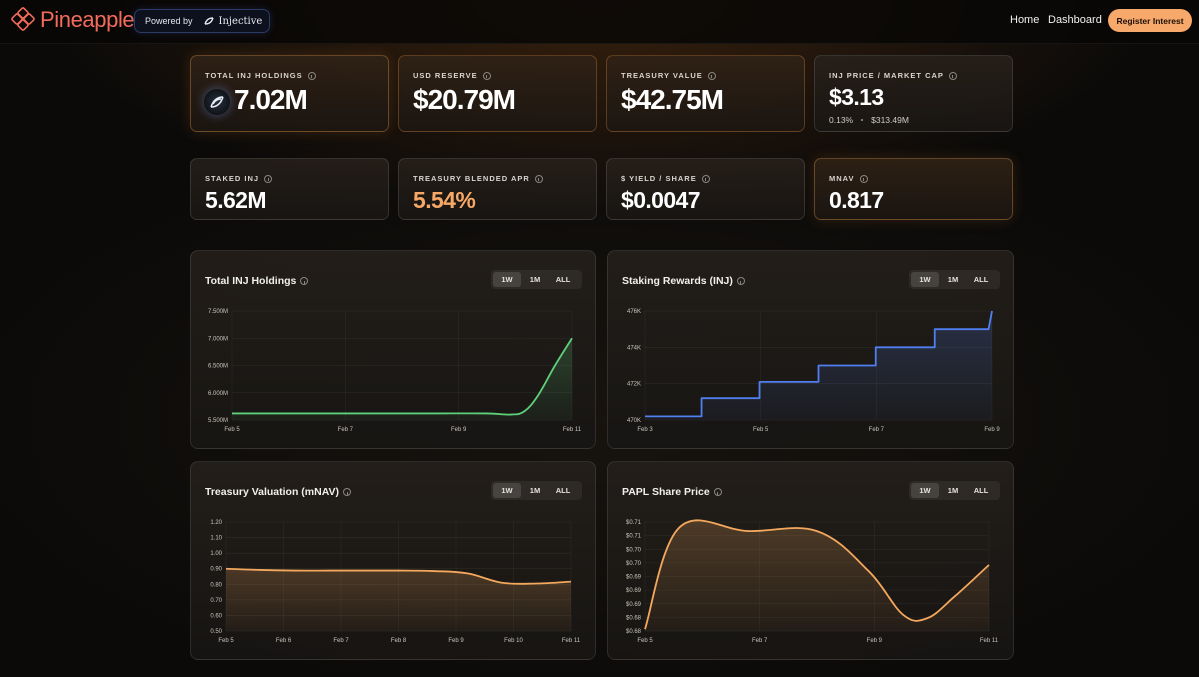 This screenshot has width=1199, height=677. I want to click on y-tick-label: 1.20, so click(216, 523).